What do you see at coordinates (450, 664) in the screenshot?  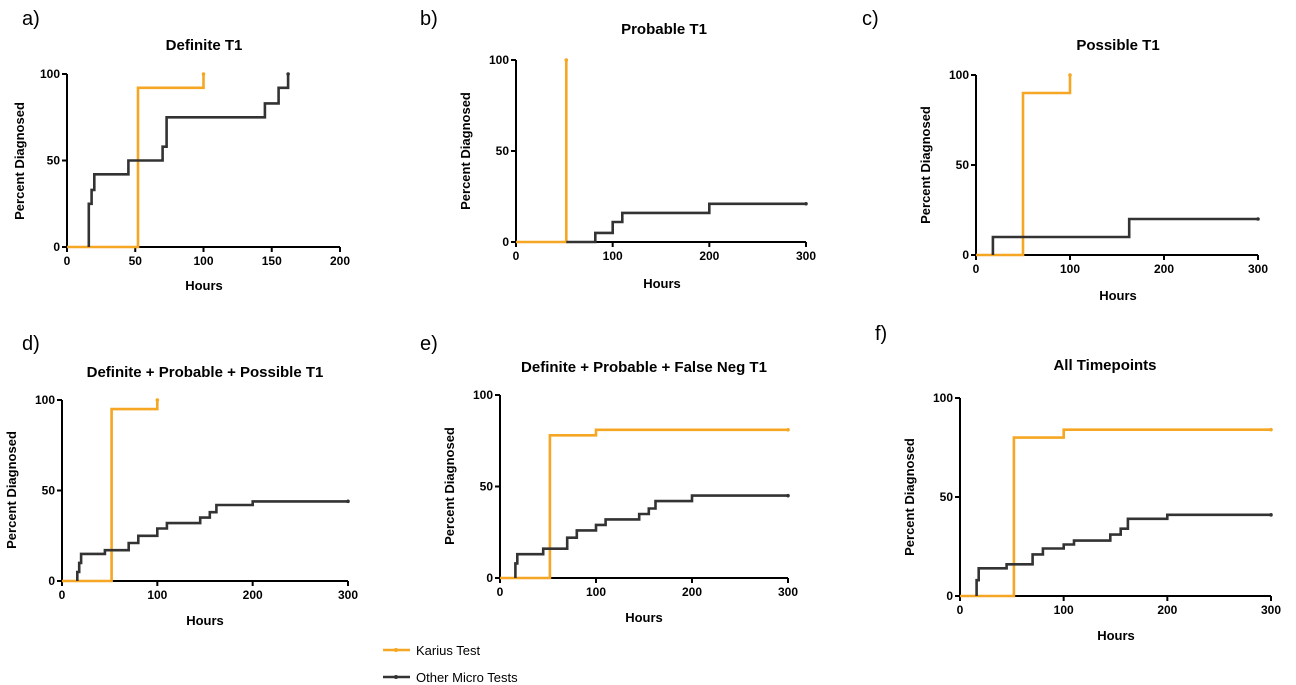 I see `legend: Karius Test Other Micro Tests` at bounding box center [450, 664].